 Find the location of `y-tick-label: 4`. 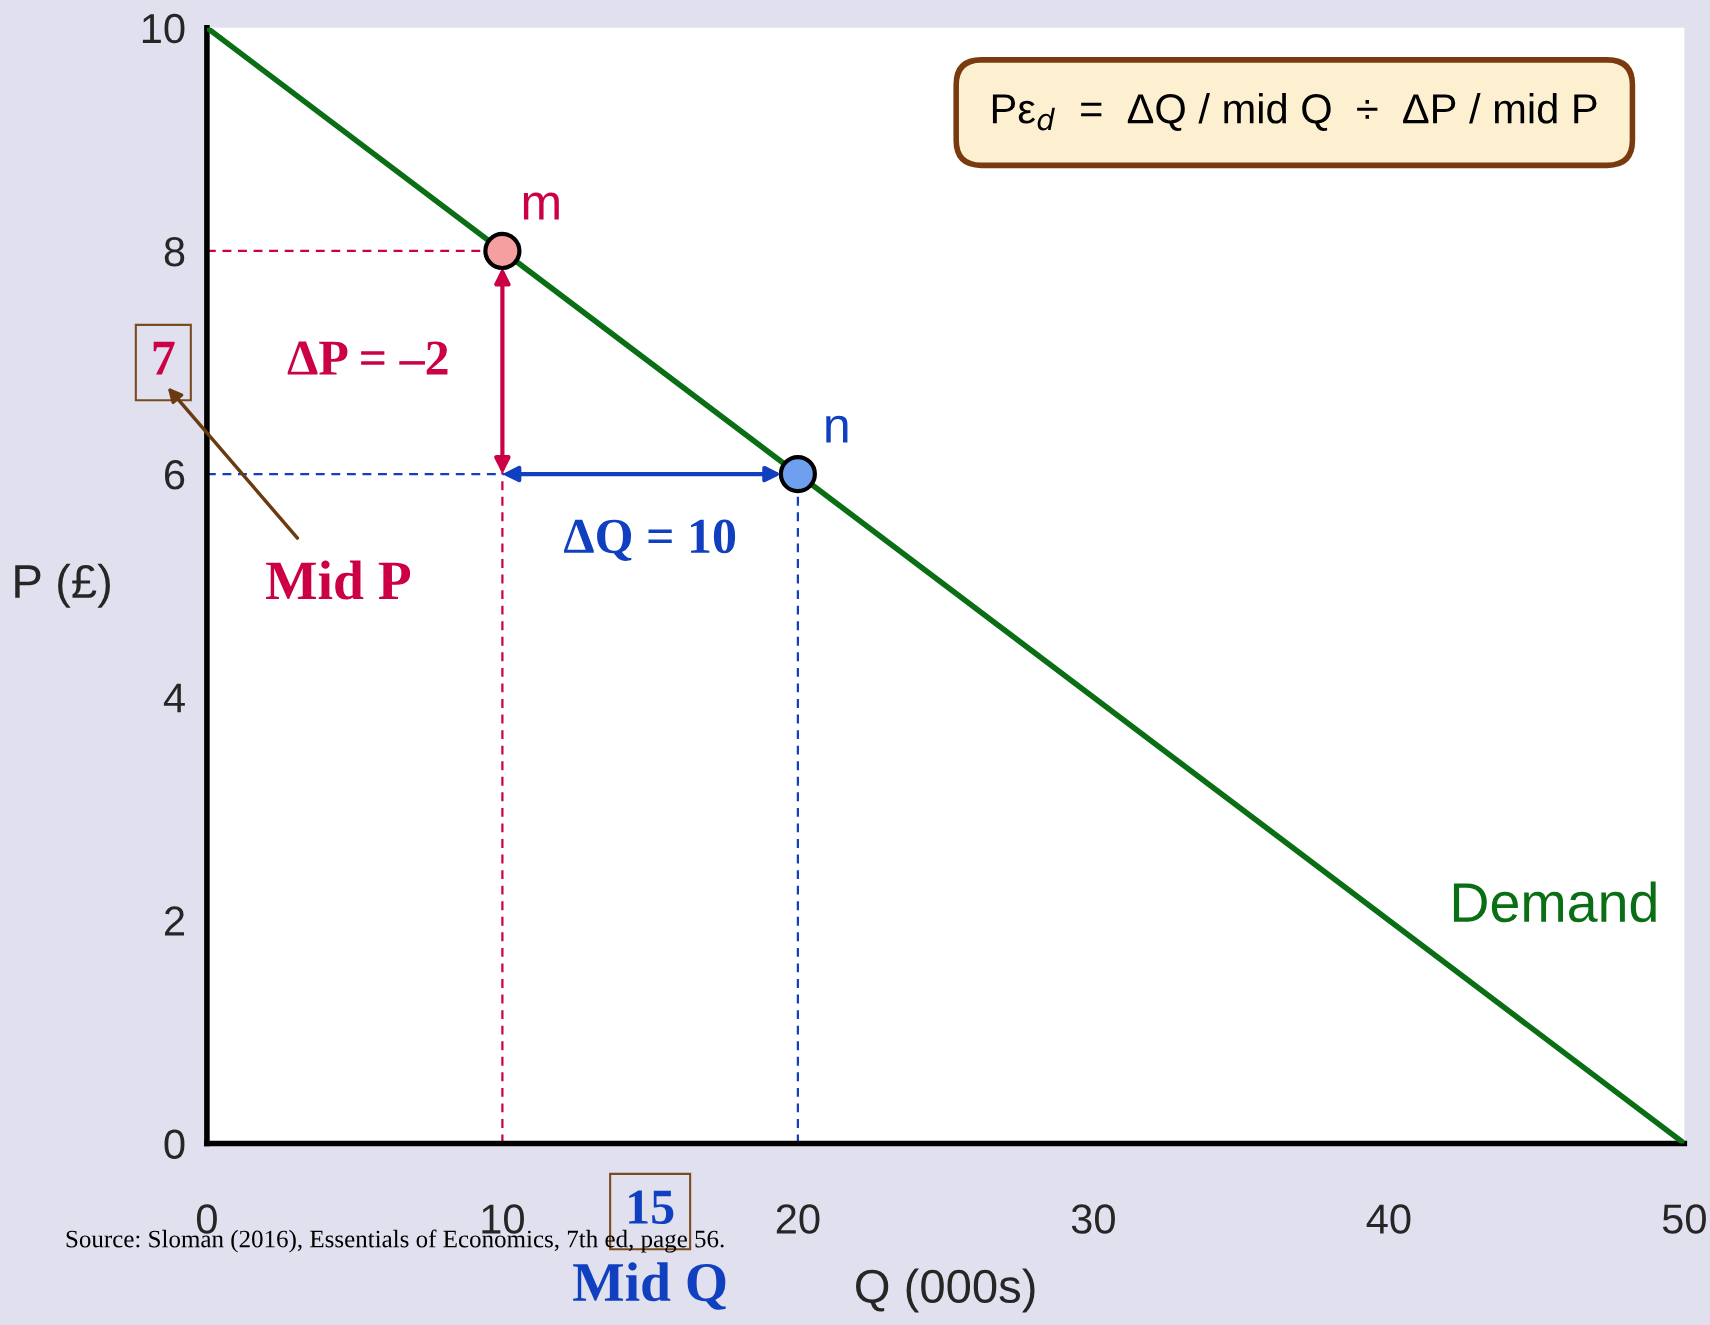

y-tick-label: 4 is located at coordinates (174, 698).